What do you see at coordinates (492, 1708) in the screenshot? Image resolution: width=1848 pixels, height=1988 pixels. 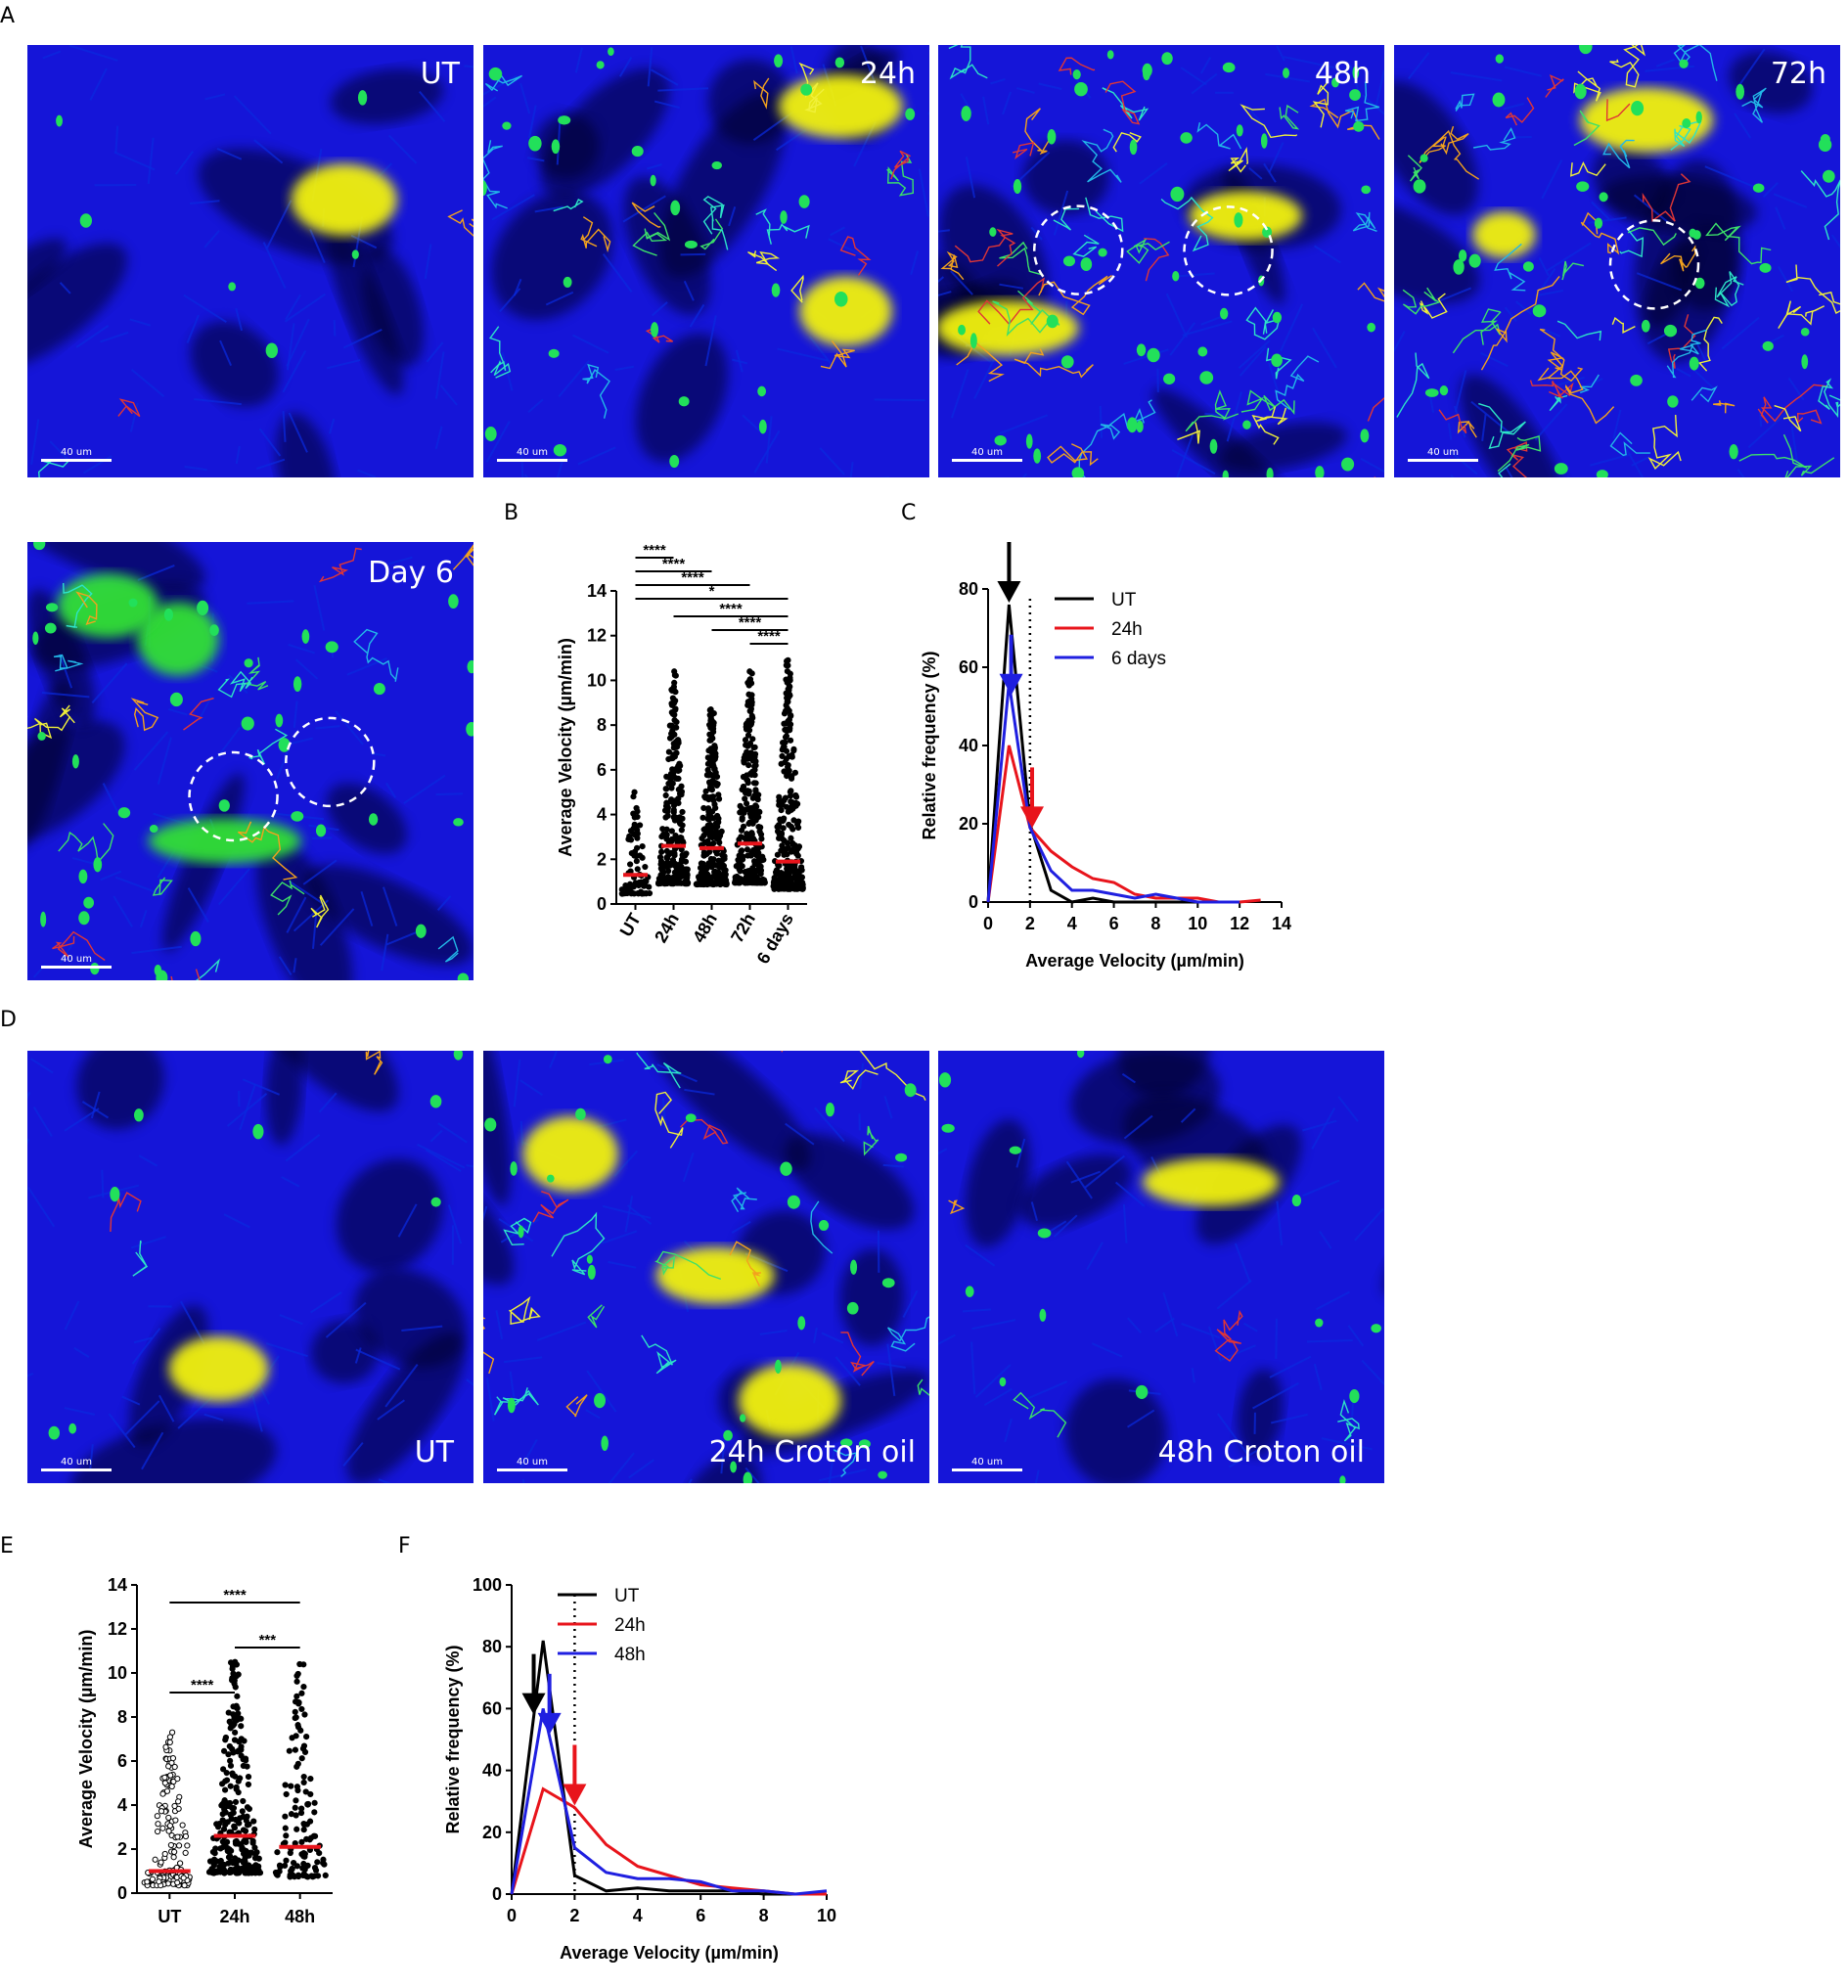 I see `y-tick-label: 60` at bounding box center [492, 1708].